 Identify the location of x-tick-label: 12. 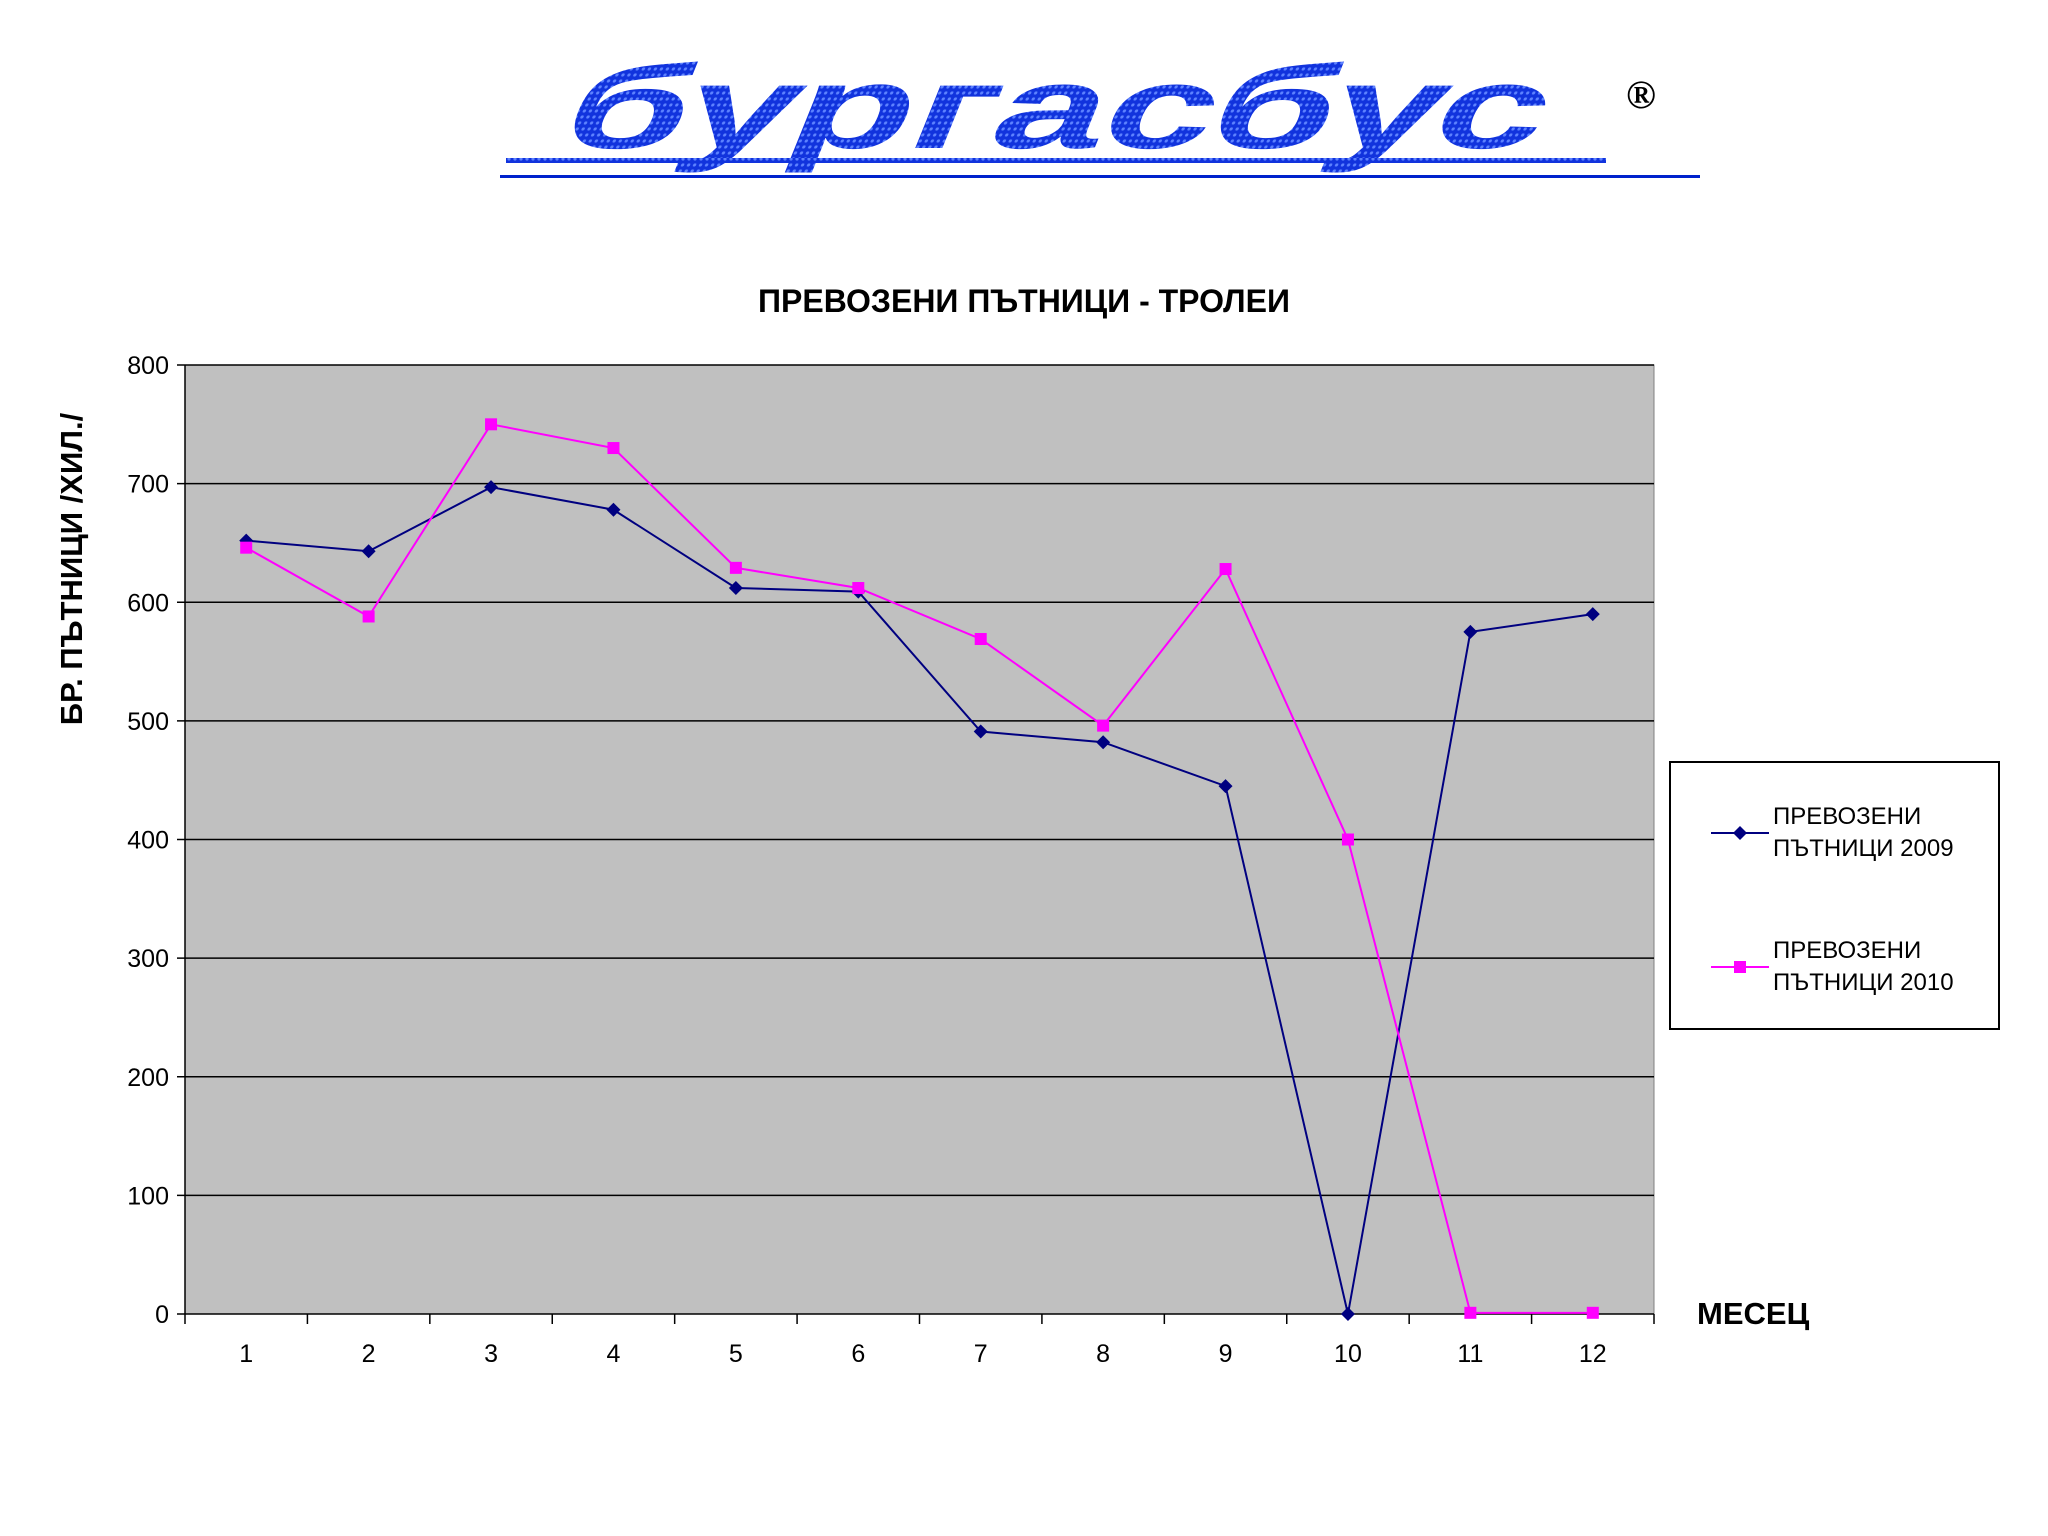
(1593, 1354).